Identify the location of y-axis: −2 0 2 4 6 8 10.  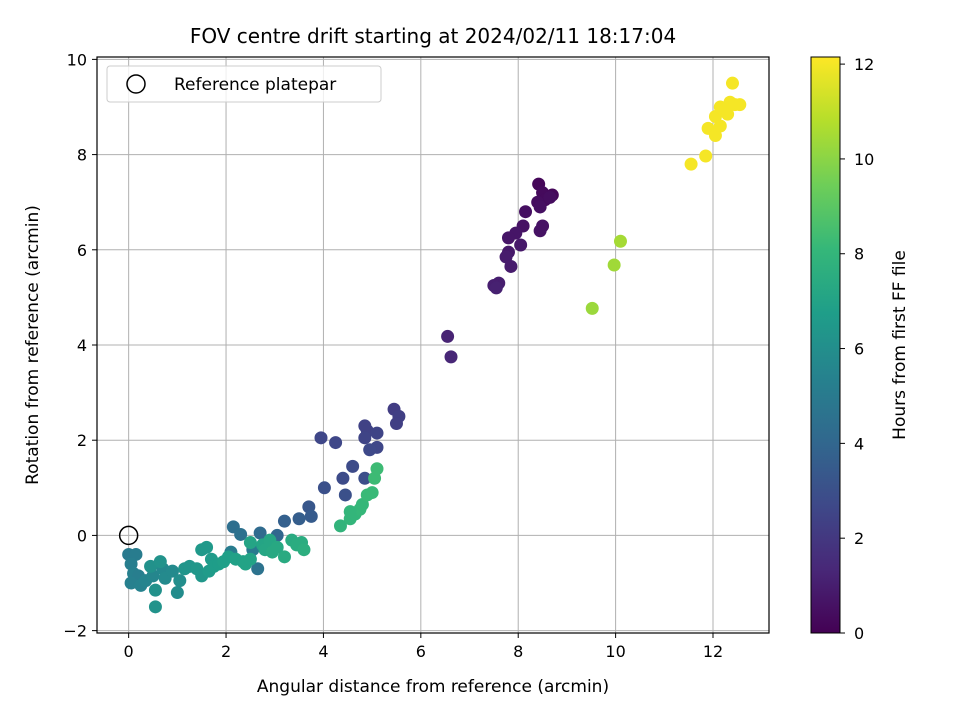
(80, 345).